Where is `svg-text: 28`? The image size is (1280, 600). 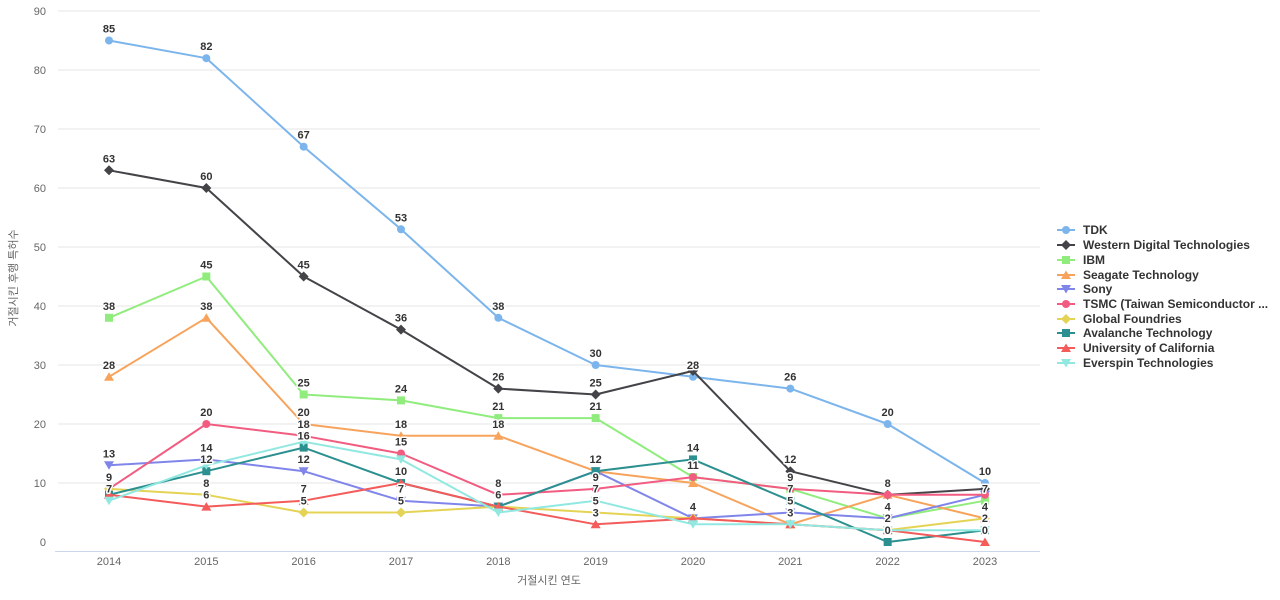
svg-text: 28 is located at coordinates (693, 366).